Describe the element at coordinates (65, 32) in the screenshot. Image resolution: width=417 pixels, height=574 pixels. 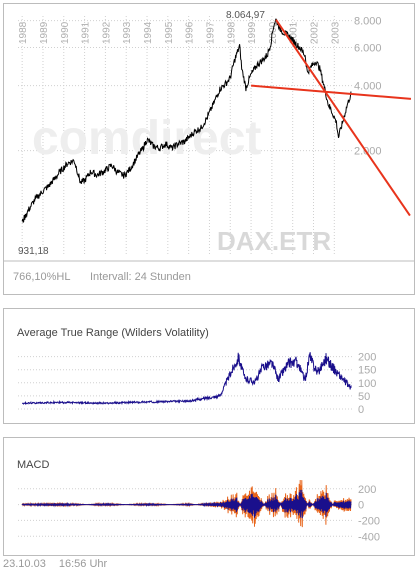
I see `year-tick-label: 1990` at that location.